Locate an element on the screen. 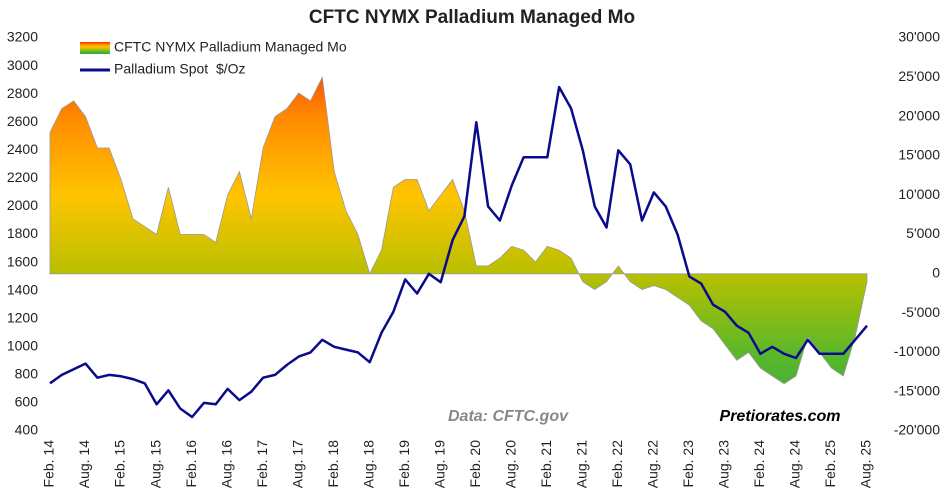  x-tick-label: Aug. 24 is located at coordinates (795, 464).